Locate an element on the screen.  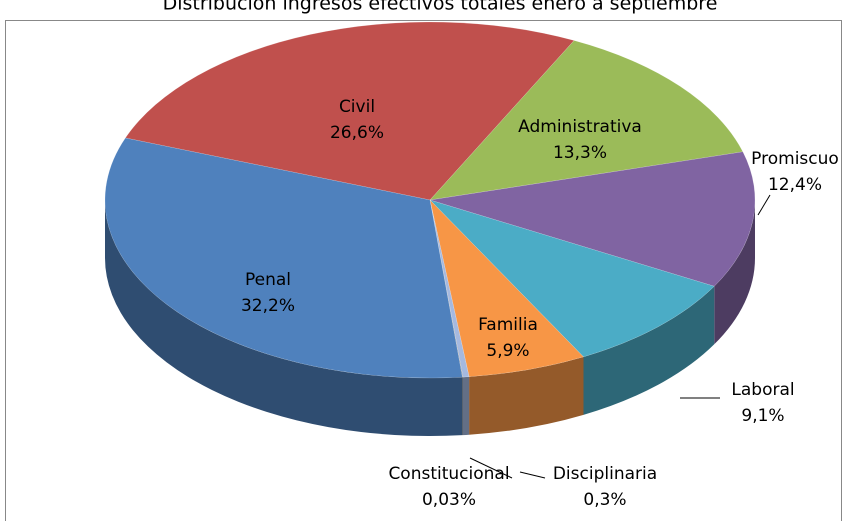
slice-value: 0,03% is located at coordinates (449, 500).